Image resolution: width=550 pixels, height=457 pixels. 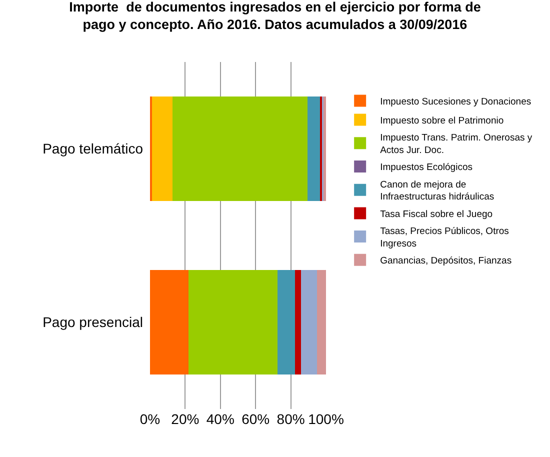 What do you see at coordinates (436, 214) in the screenshot?
I see `legend-label: Tasa Fiscal sobre el Juego` at bounding box center [436, 214].